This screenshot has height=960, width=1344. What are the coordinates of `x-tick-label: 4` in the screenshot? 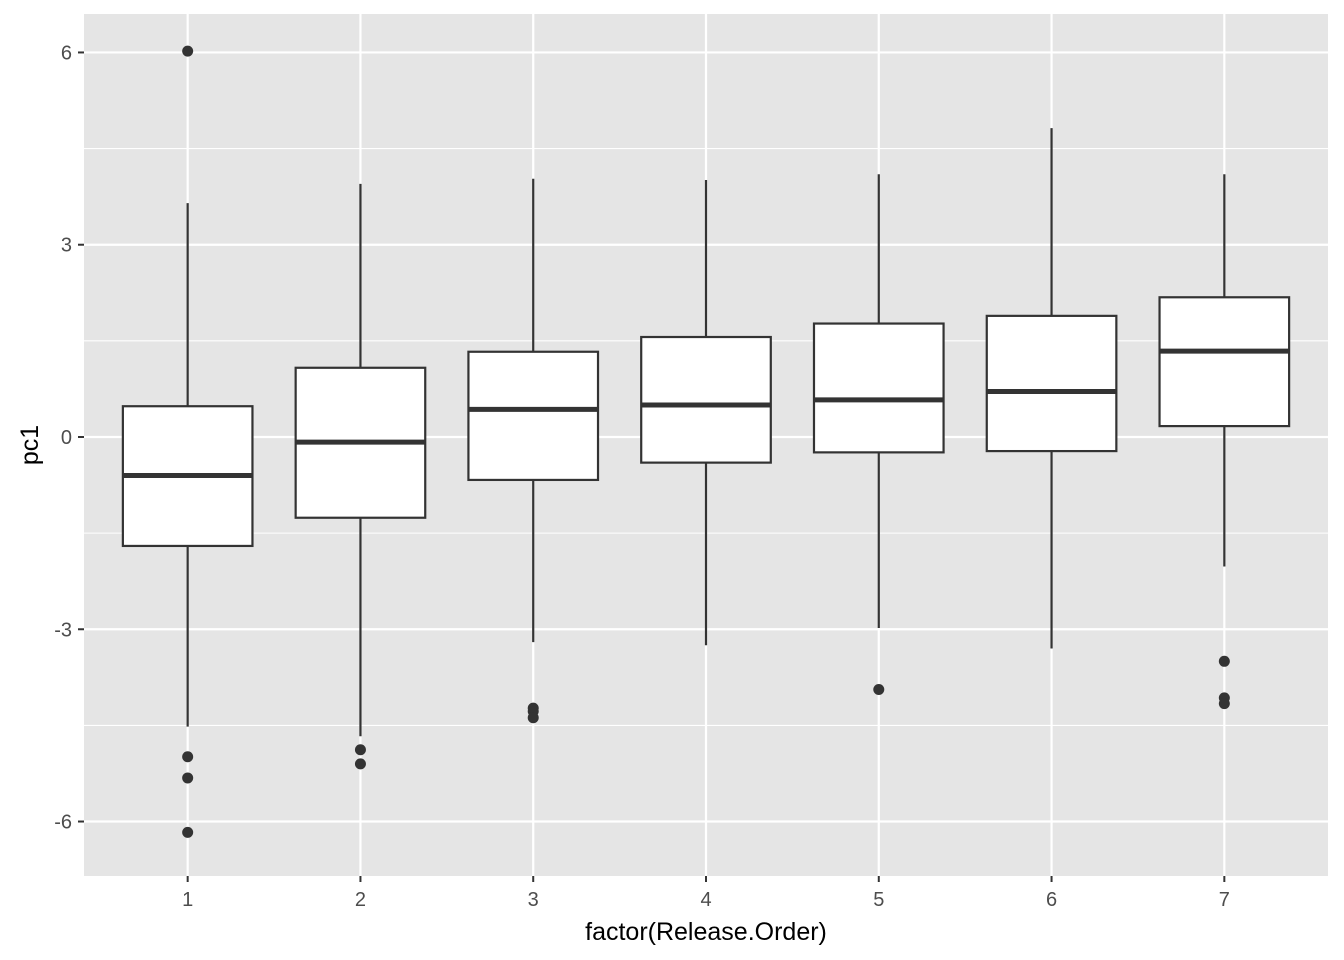 It's located at (705, 900).